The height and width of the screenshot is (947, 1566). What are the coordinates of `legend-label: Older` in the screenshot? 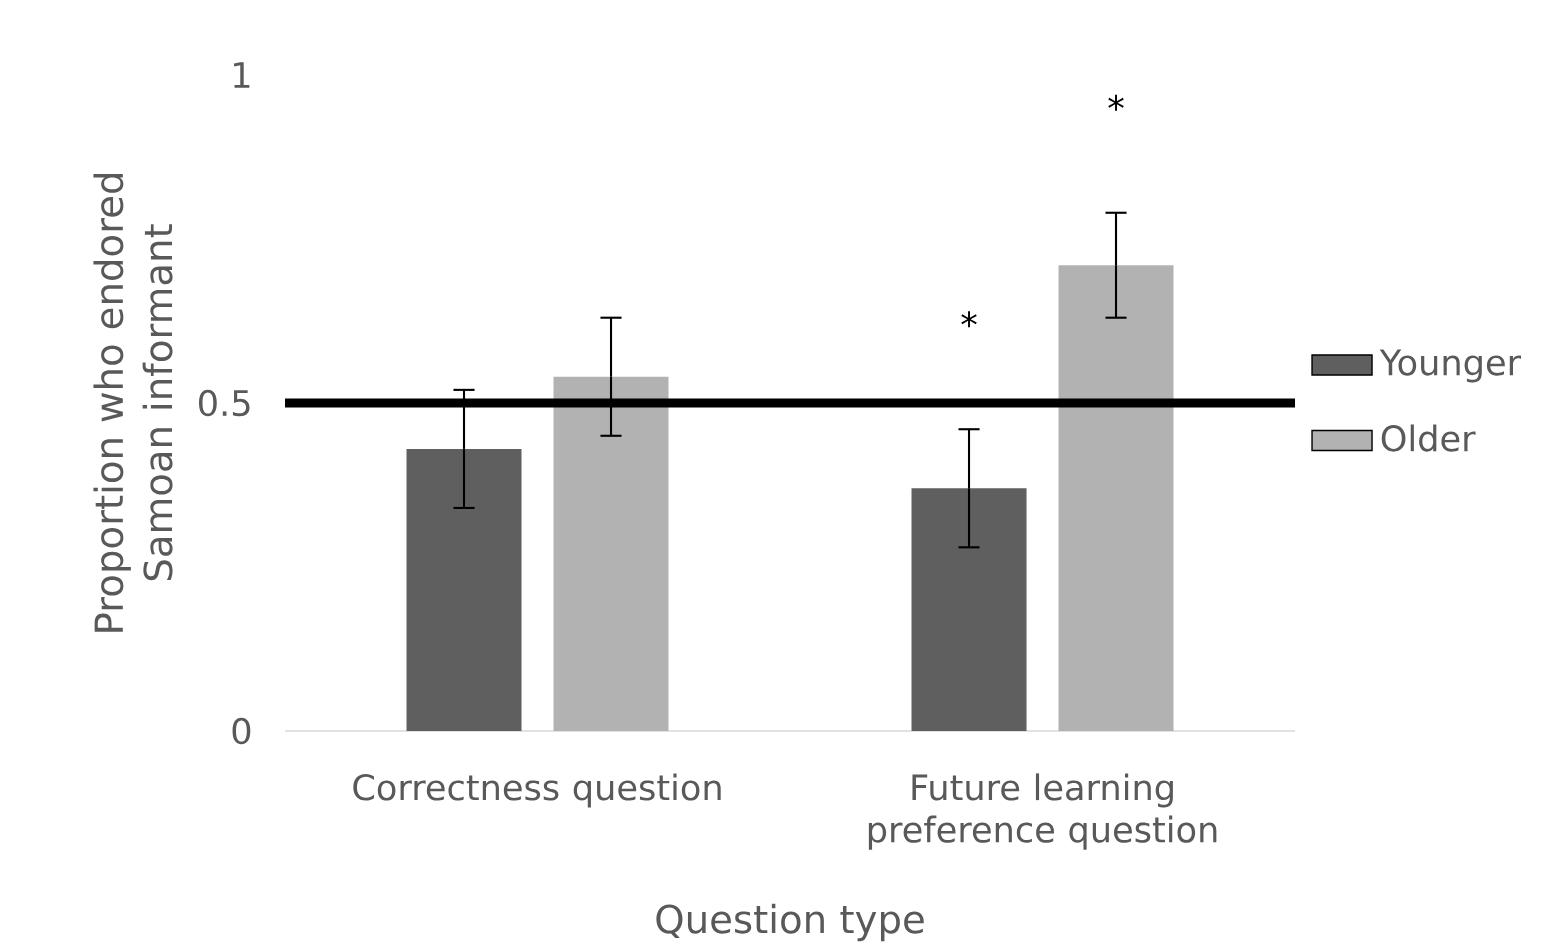 It's located at (1428, 438).